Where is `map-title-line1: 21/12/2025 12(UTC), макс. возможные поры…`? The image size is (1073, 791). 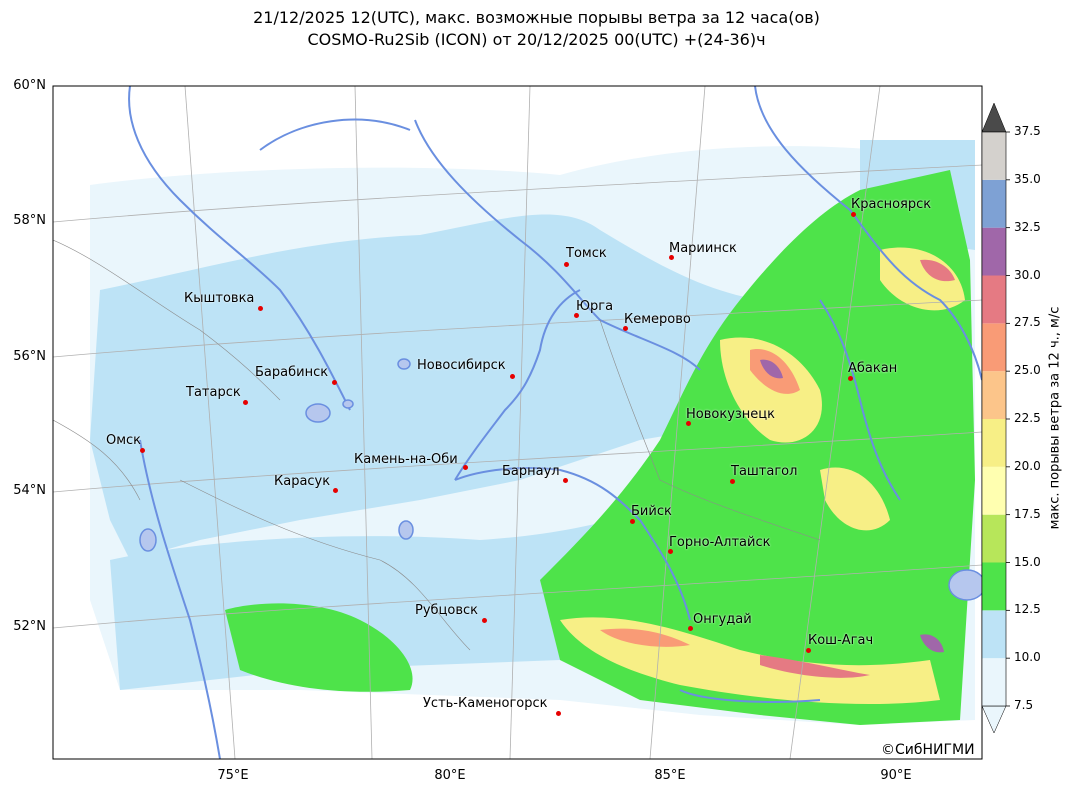 map-title-line1: 21/12/2025 12(UTC), макс. возможные поры… is located at coordinates (536, 17).